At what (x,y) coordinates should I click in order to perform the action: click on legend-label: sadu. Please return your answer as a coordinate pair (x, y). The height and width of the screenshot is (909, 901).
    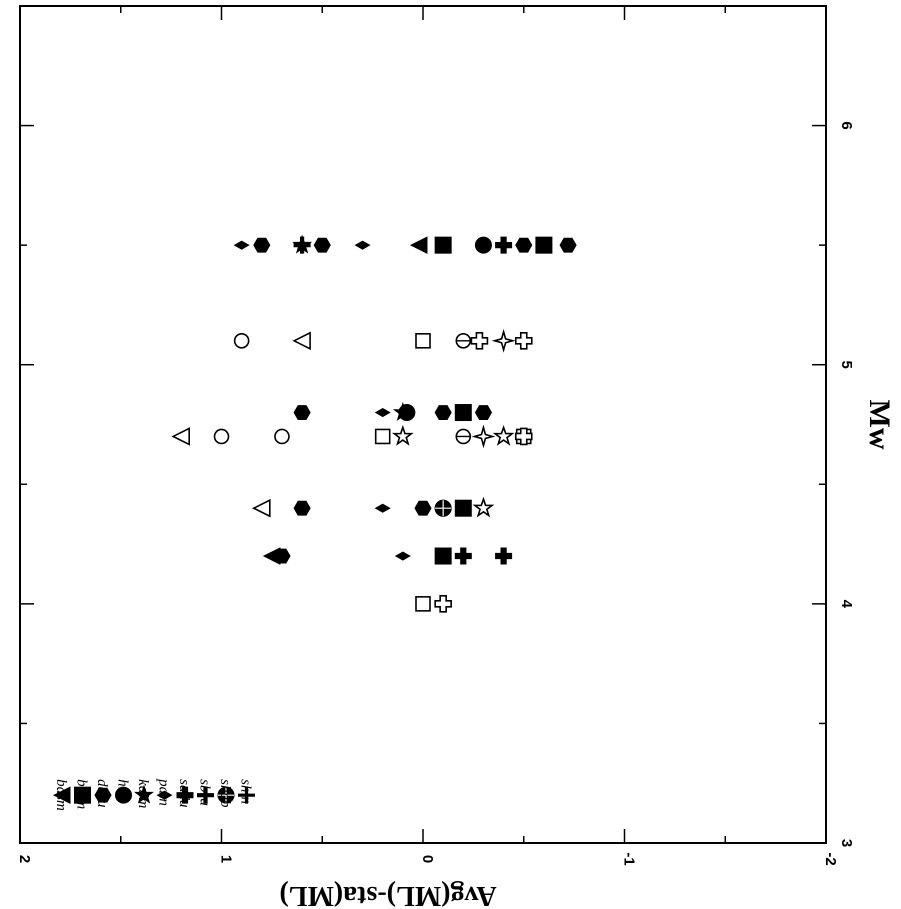
    Looking at the image, I should click on (184, 793).